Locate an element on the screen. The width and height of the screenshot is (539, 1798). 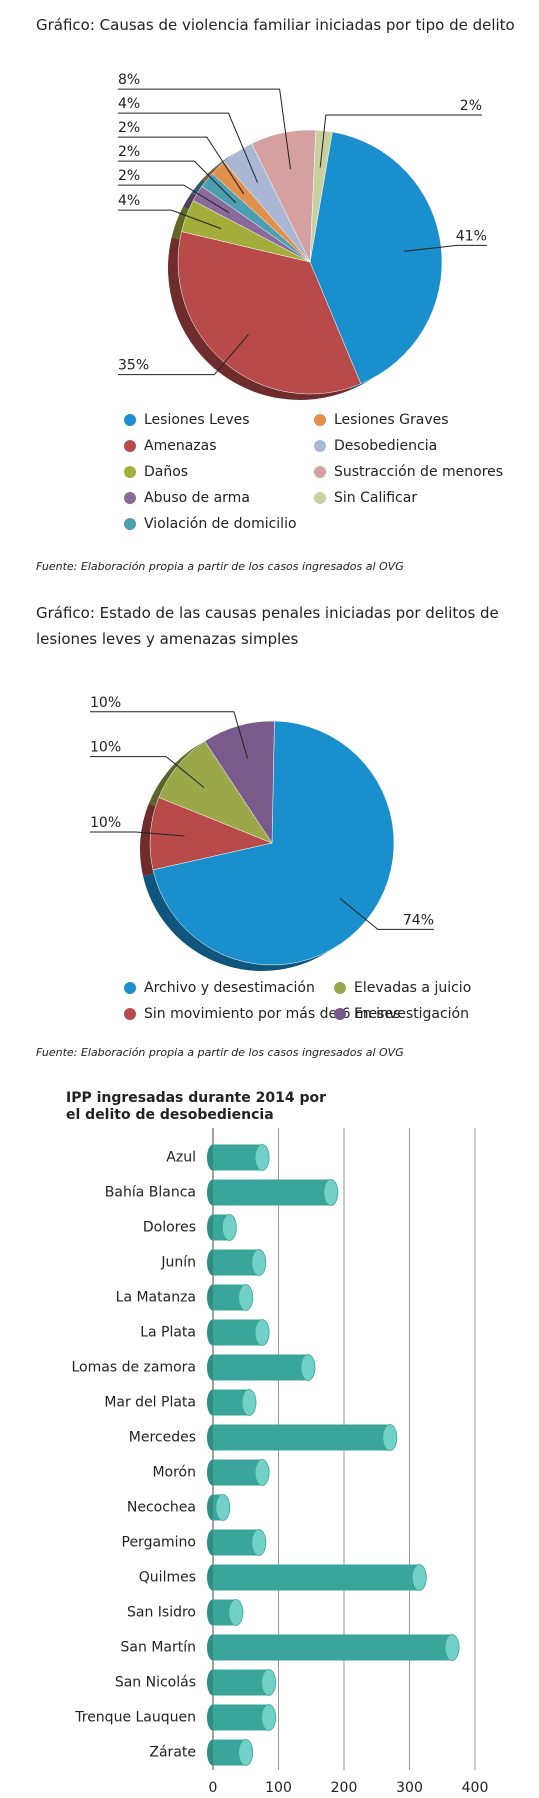
y-tick-label: San Martín is located at coordinates (158, 1648).